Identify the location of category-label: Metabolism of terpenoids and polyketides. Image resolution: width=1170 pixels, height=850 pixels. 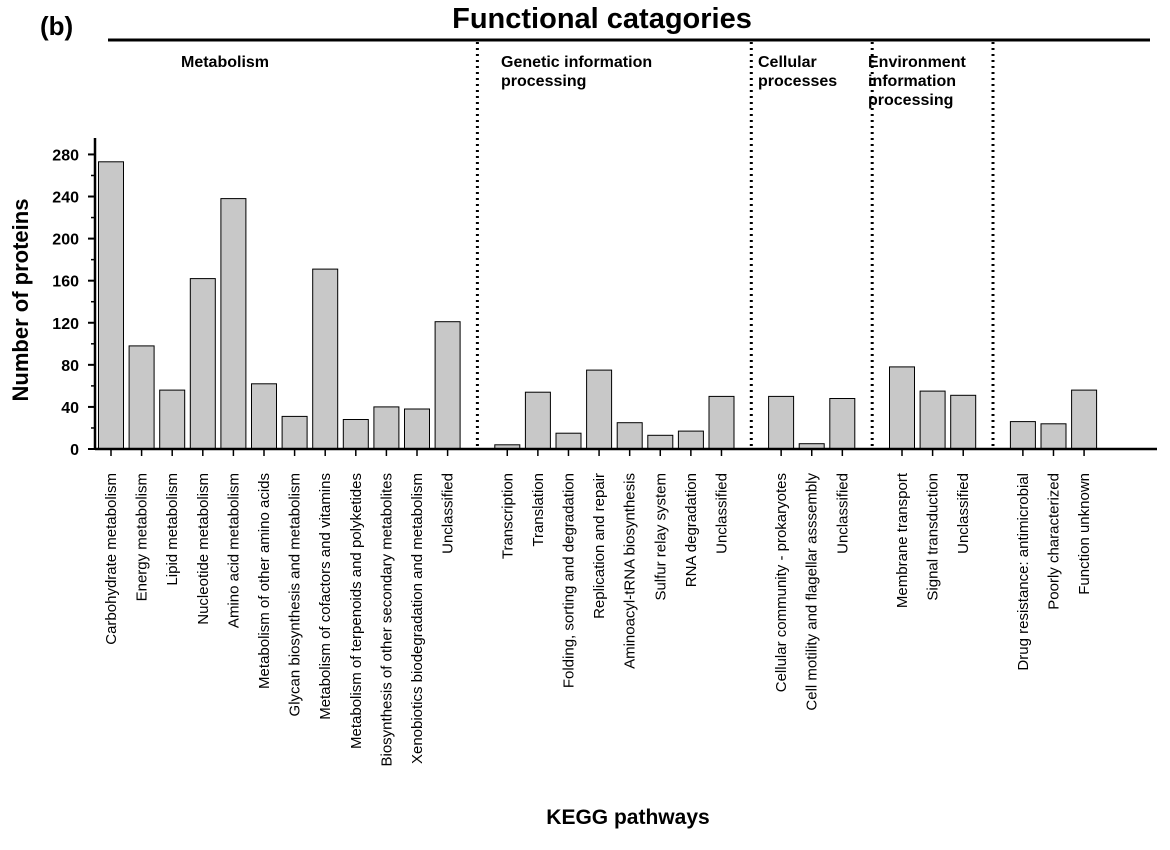
(356, 611).